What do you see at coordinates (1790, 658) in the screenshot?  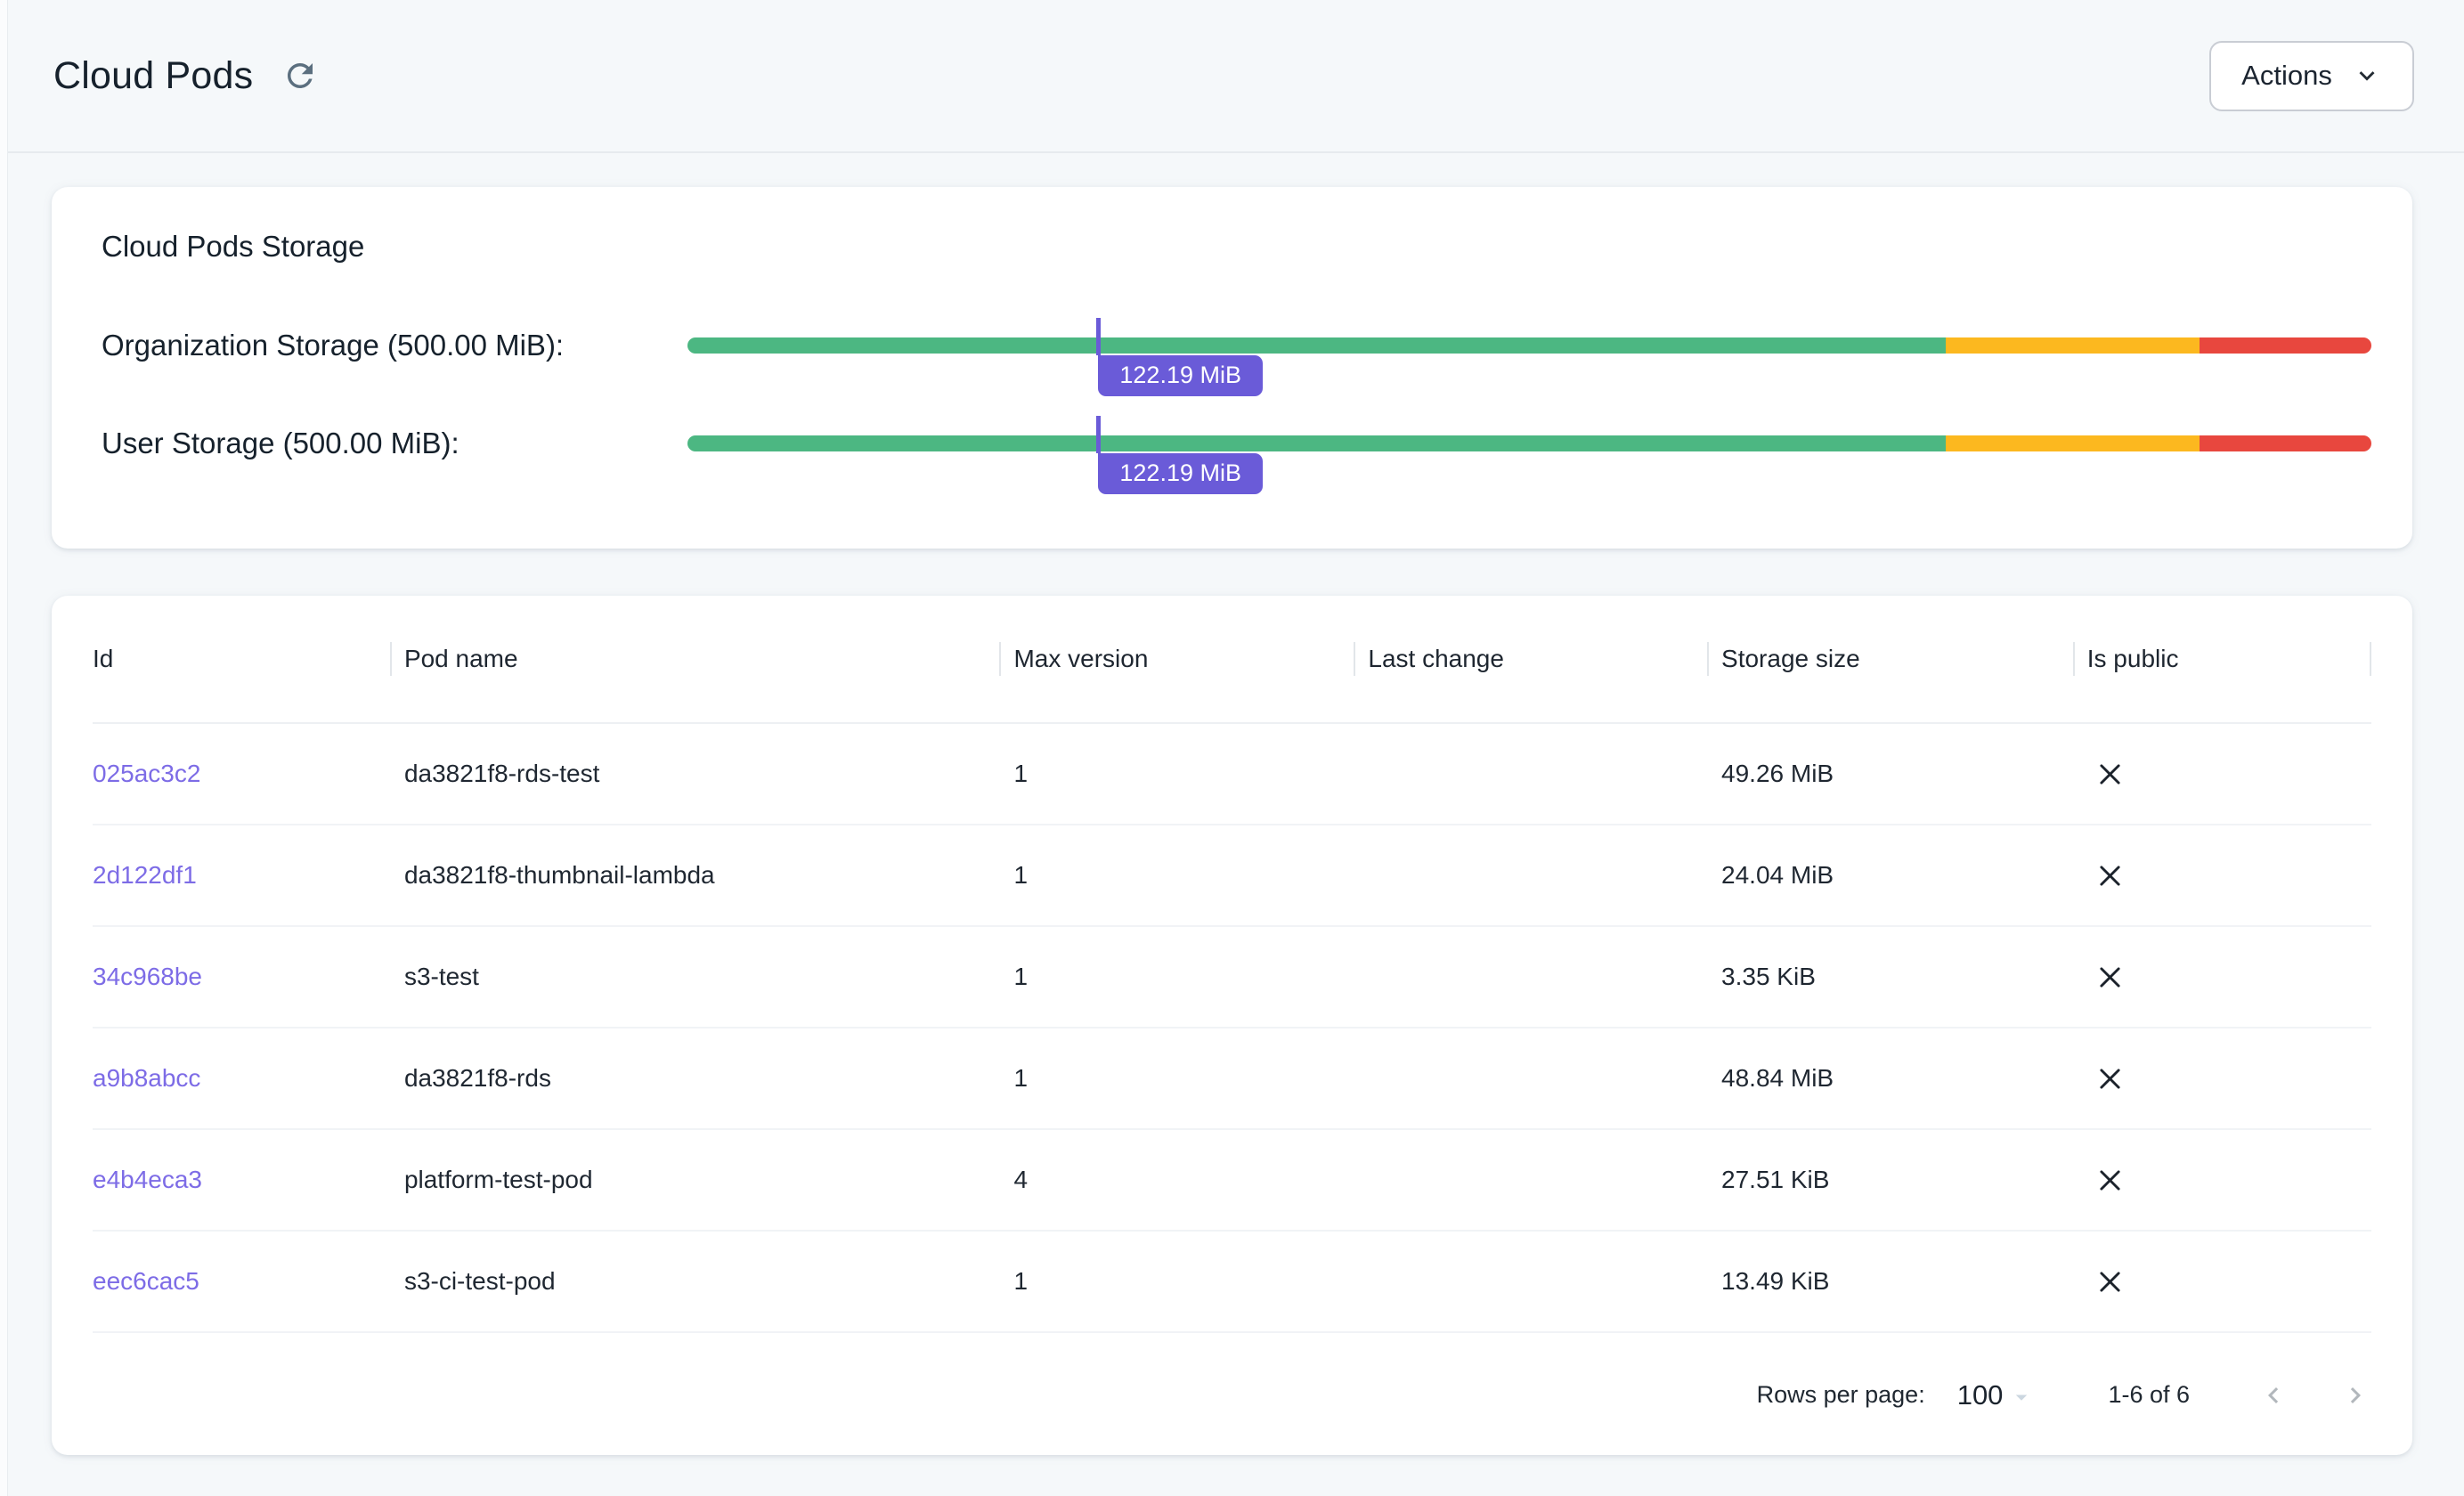 I see `column-header-label: Storage size` at bounding box center [1790, 658].